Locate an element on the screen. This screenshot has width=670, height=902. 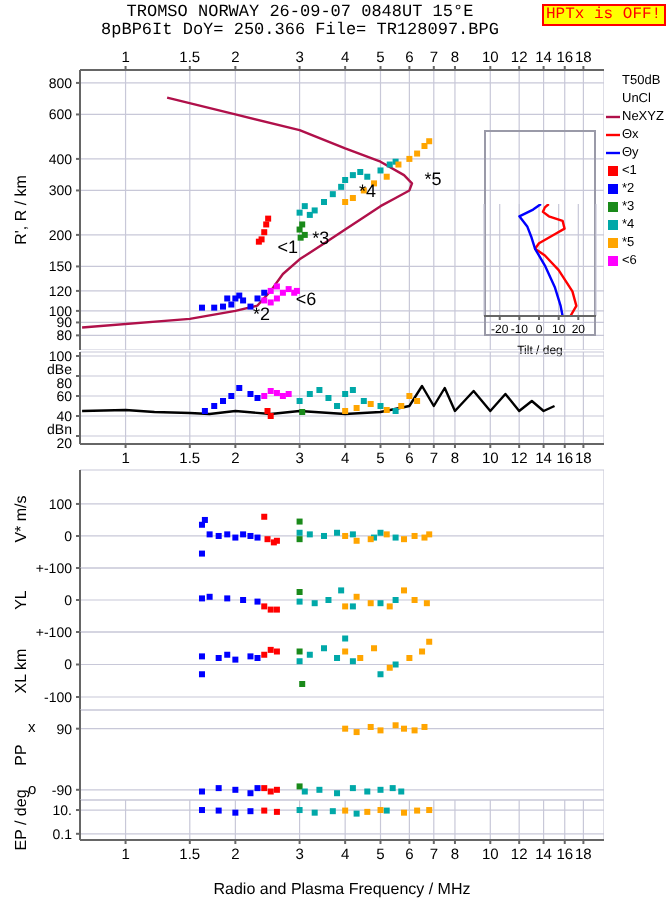
chart-title: TROMSO NORWAY 26-09-07 0848UT 15°E is located at coordinates (300, 12).